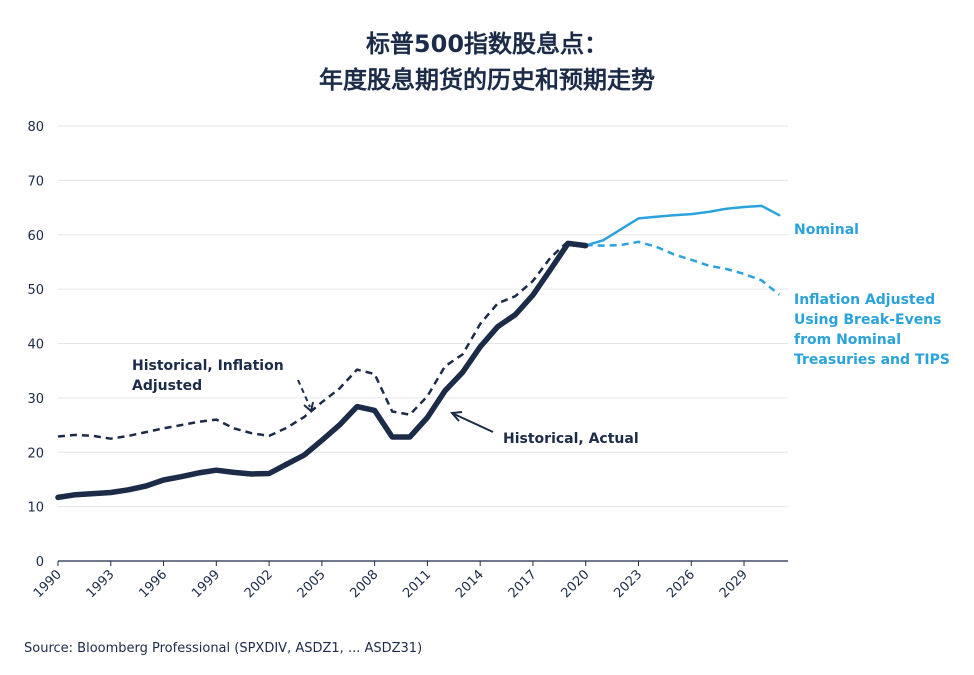 Image resolution: width=974 pixels, height=675 pixels. I want to click on y-tick-label: 10, so click(35, 508).